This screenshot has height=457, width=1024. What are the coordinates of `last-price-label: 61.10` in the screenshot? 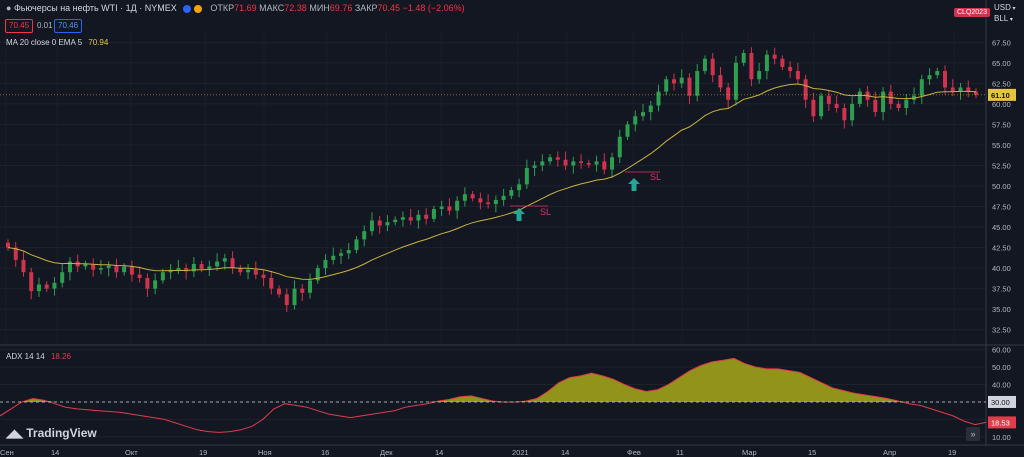 It's located at (1000, 95).